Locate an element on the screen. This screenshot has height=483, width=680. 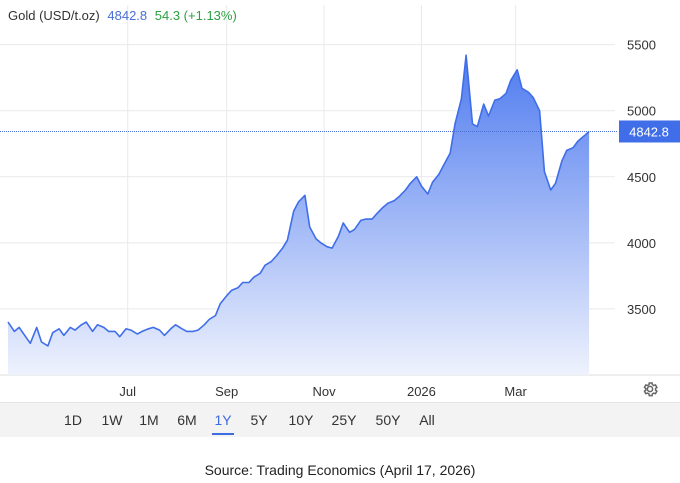
range-button-50y: 50Y is located at coordinates (388, 420).